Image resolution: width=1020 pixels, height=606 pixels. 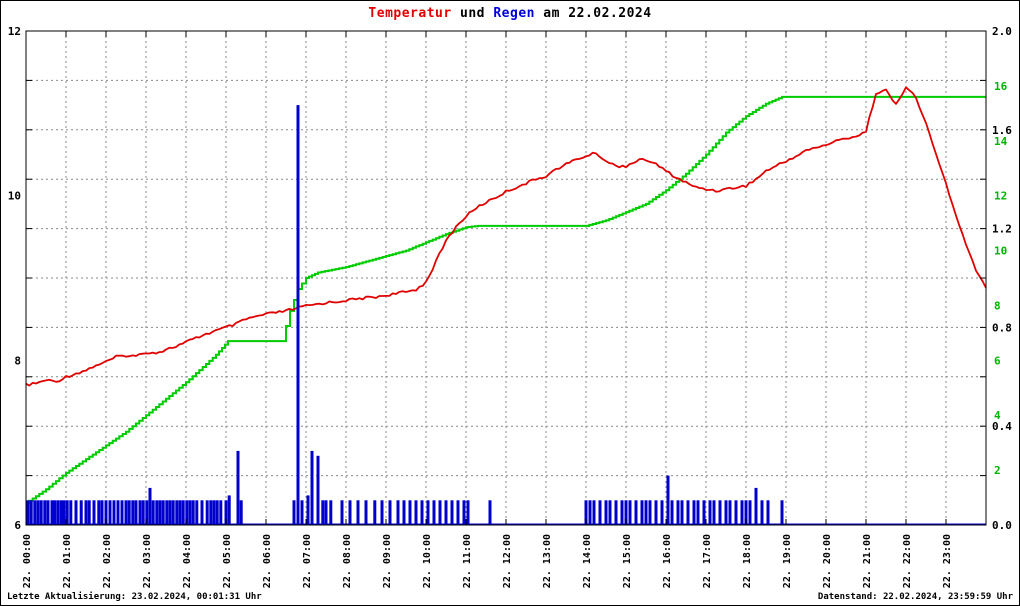 What do you see at coordinates (147, 561) in the screenshot?
I see `x-axis-tick-label: 22. 03:00` at bounding box center [147, 561].